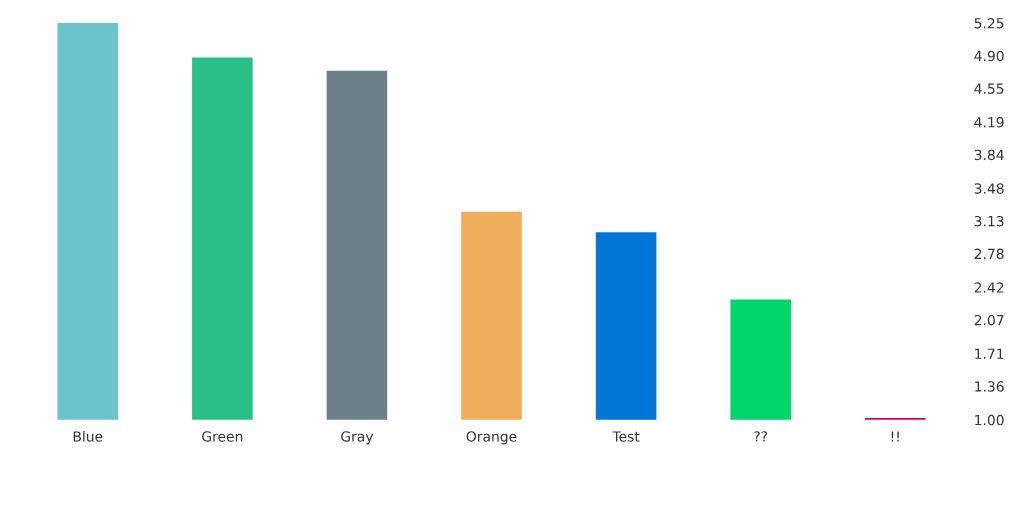 The width and height of the screenshot is (1024, 512). I want to click on x-tick-label: Gray, so click(357, 438).